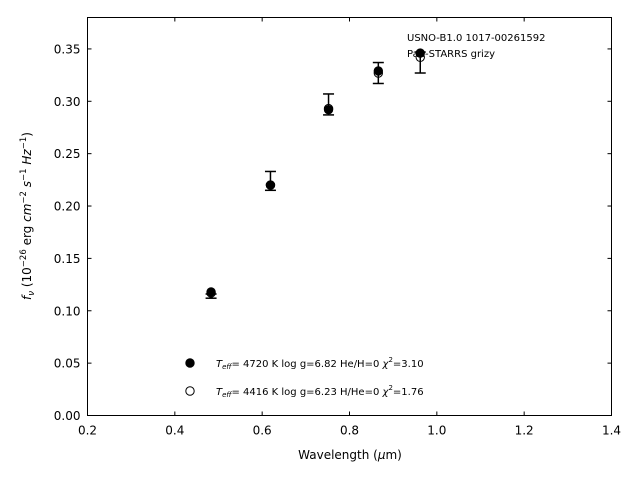 This screenshot has width=640, height=480. Describe the element at coordinates (67, 311) in the screenshot. I see `y-tick-label: 0.10` at that location.